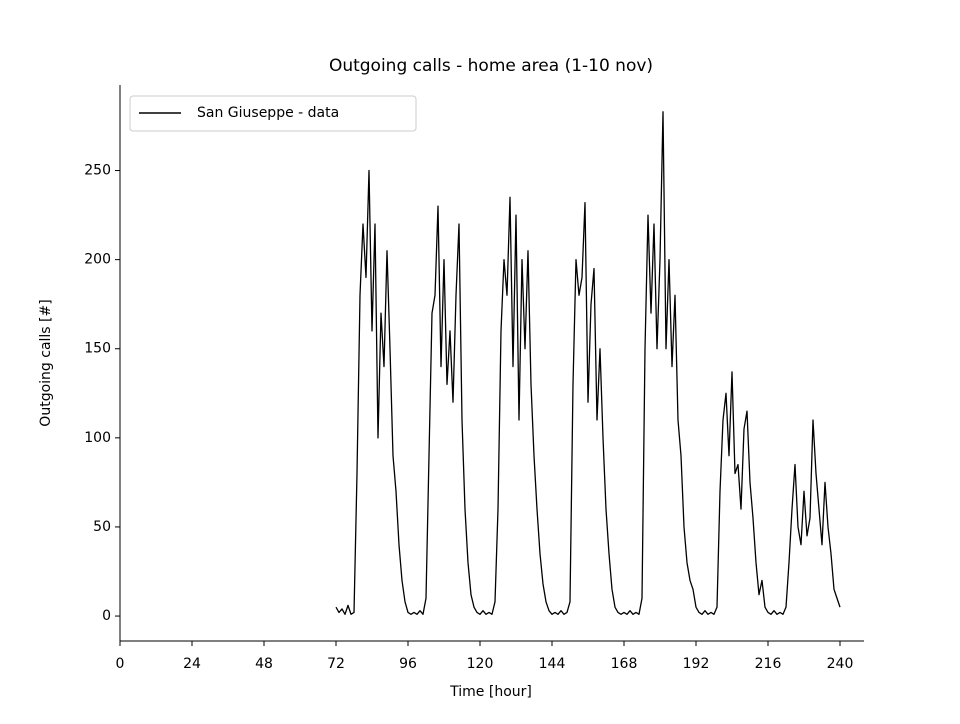 This screenshot has width=960, height=724. Describe the element at coordinates (408, 664) in the screenshot. I see `x-tick-label: 96` at that location.